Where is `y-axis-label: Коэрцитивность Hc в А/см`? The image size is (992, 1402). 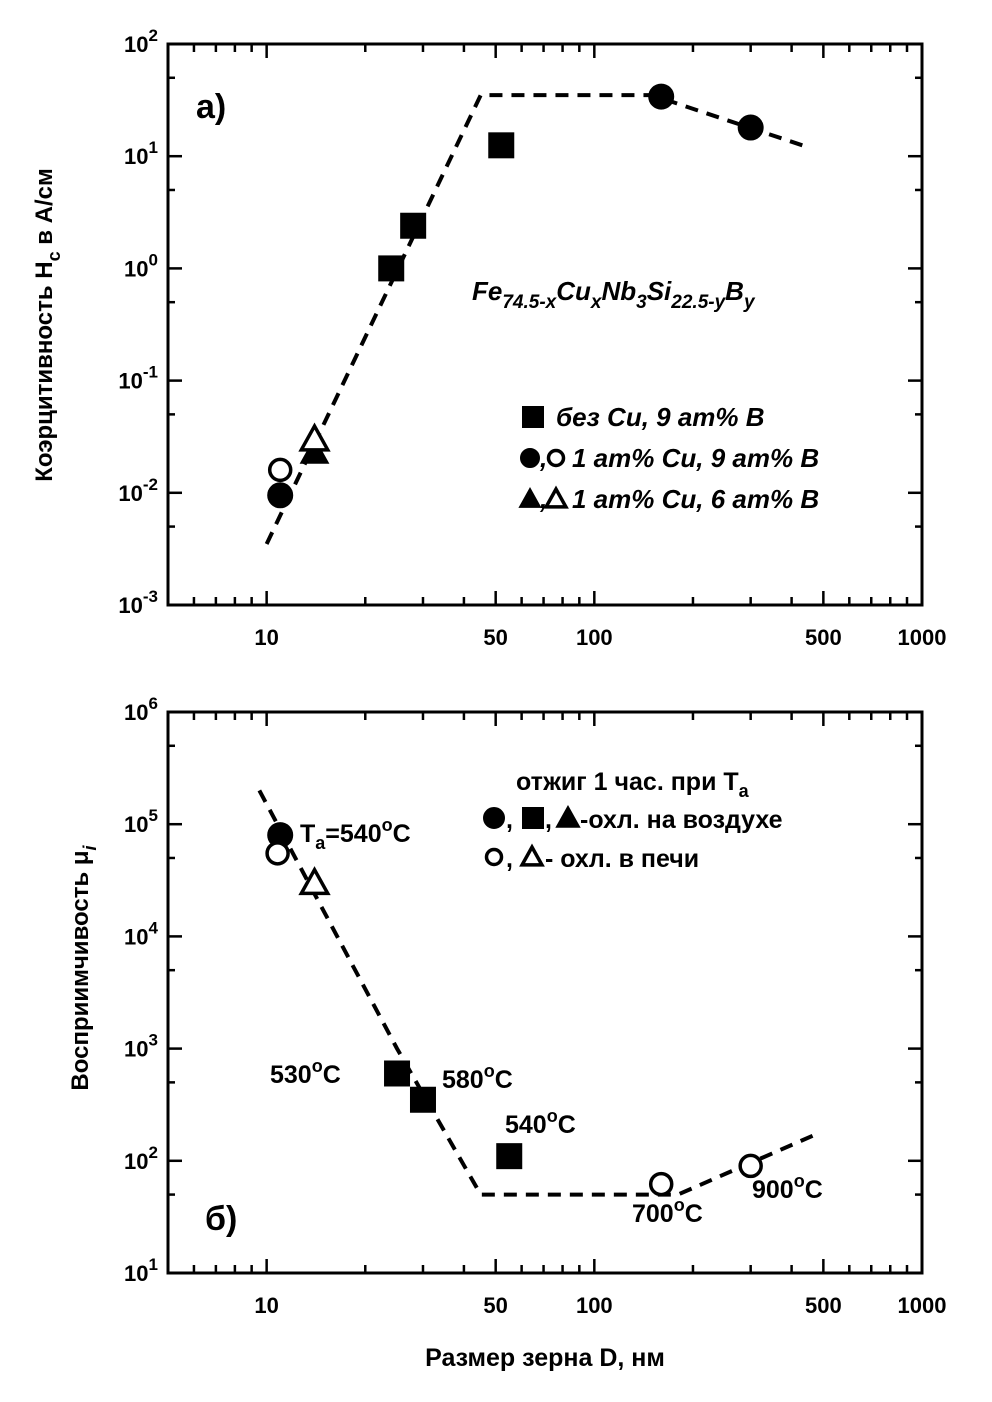 y-axis-label: Коэрцитивность Hc в А/см is located at coordinates (47, 325).